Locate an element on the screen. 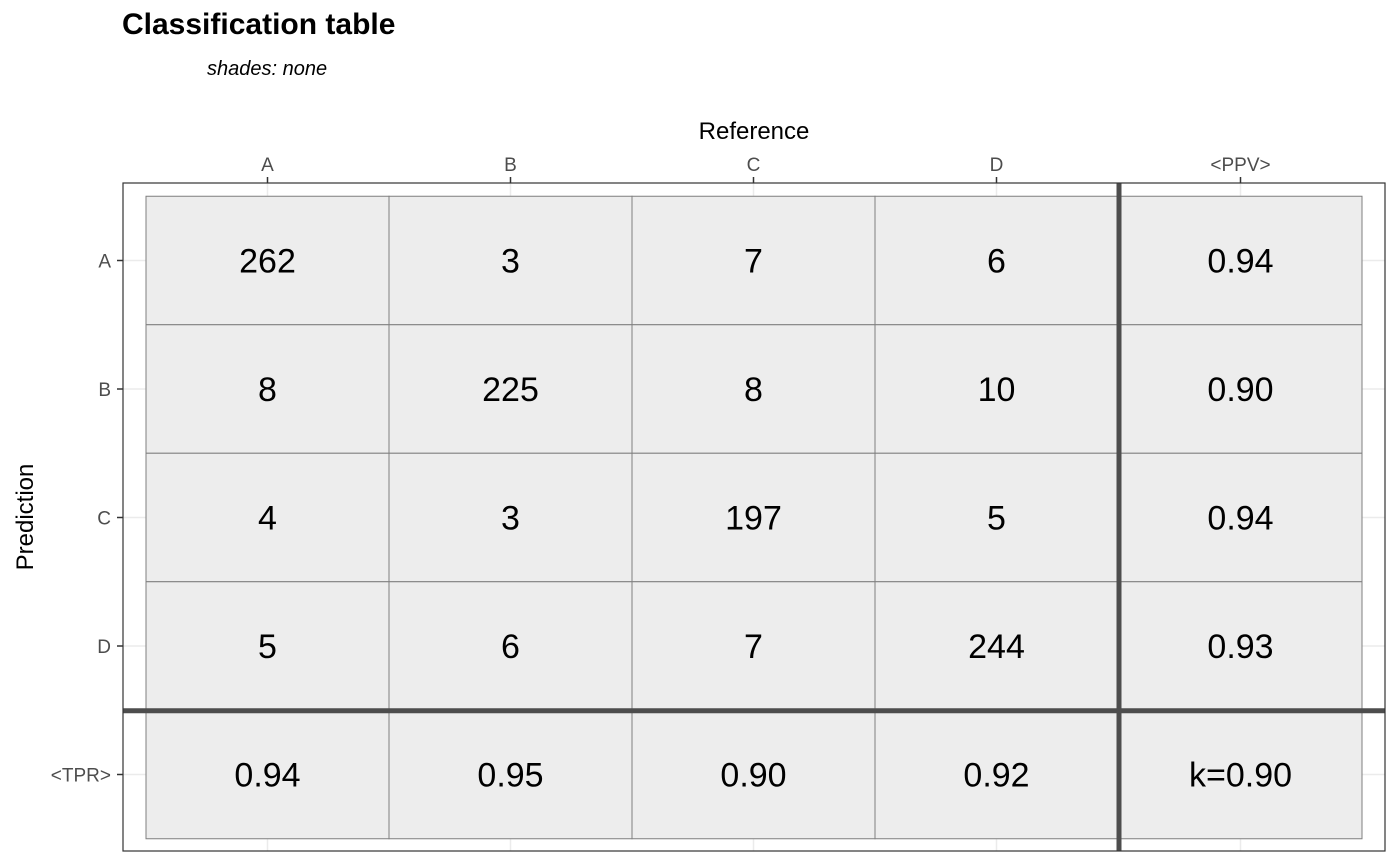 This screenshot has width=1400, height=865. cell-value: 10 is located at coordinates (997, 390).